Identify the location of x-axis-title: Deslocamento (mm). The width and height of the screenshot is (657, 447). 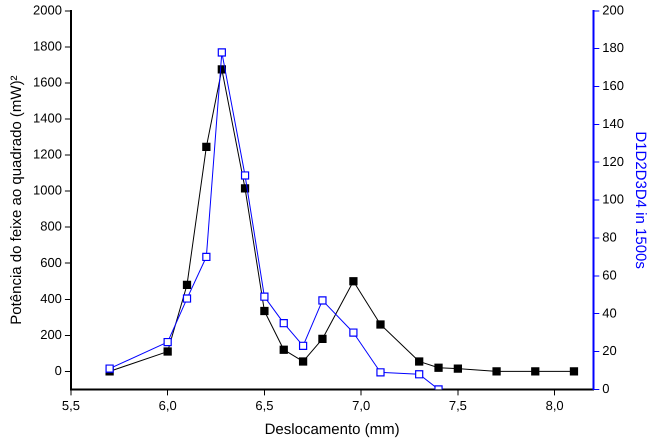
(332, 429).